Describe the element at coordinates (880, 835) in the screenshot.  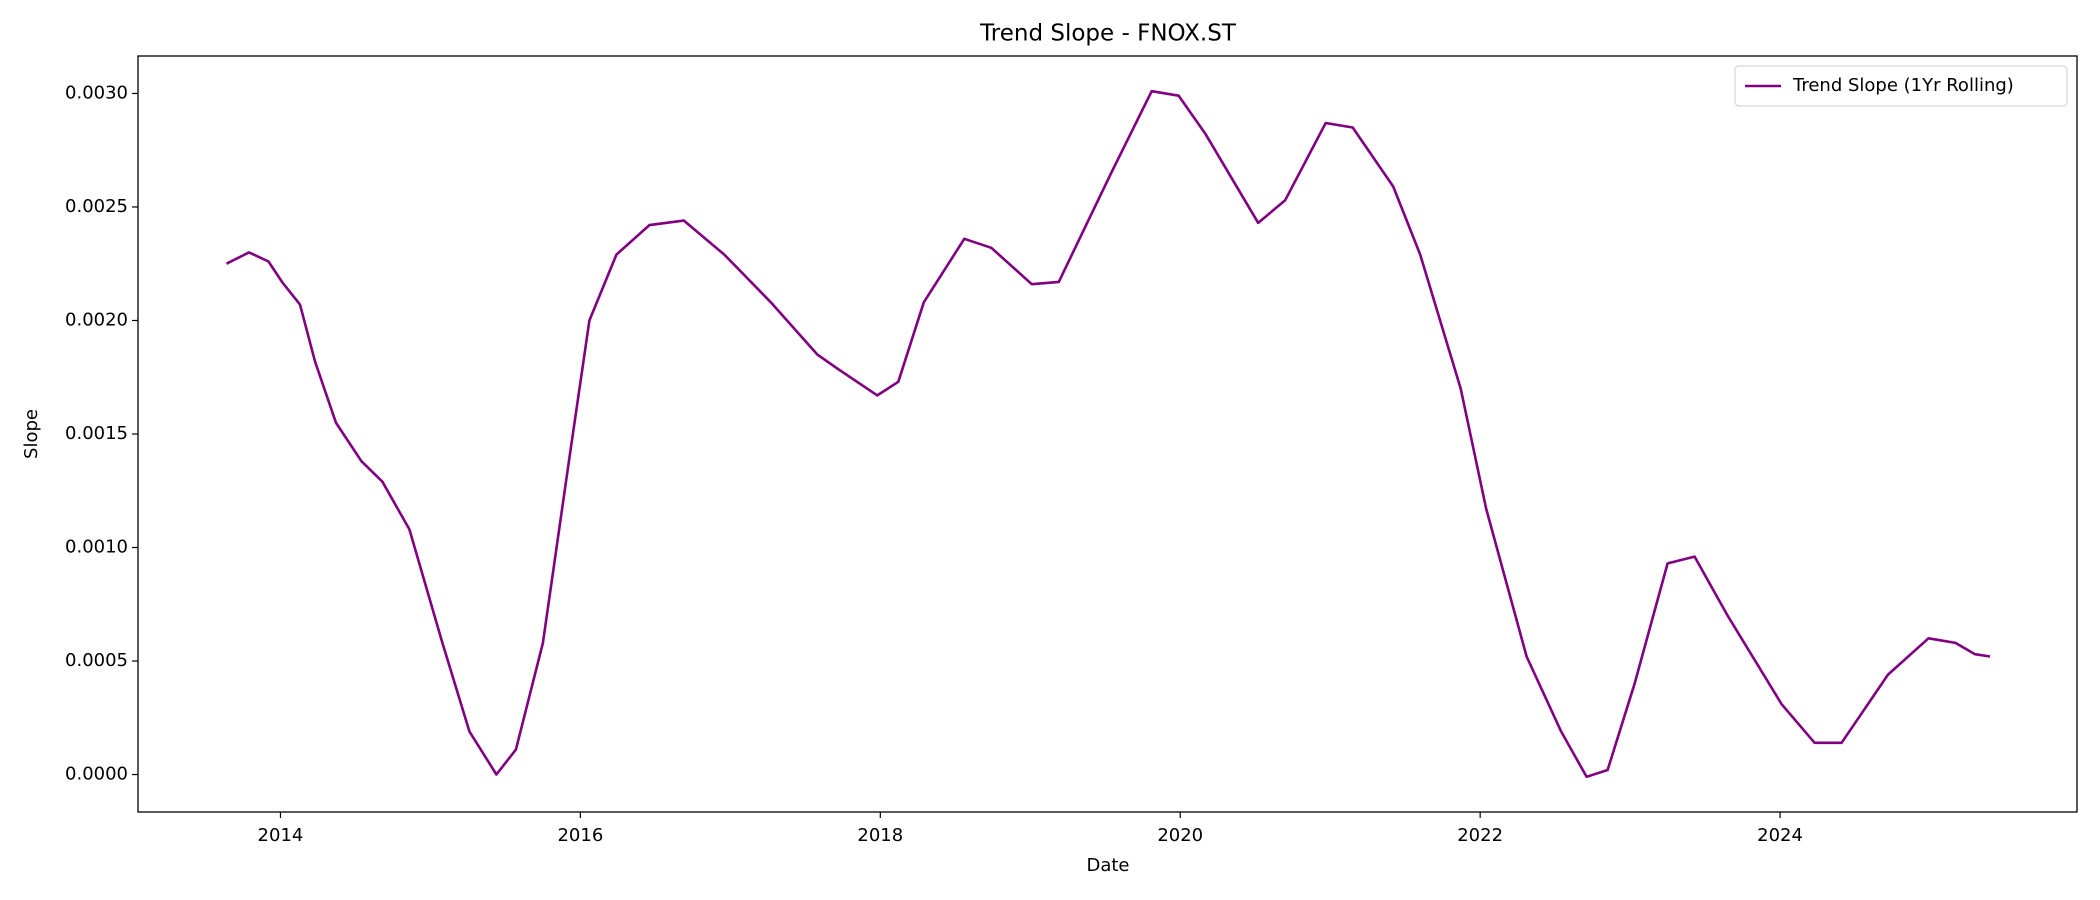
I see `x-tick-label: 2018` at that location.